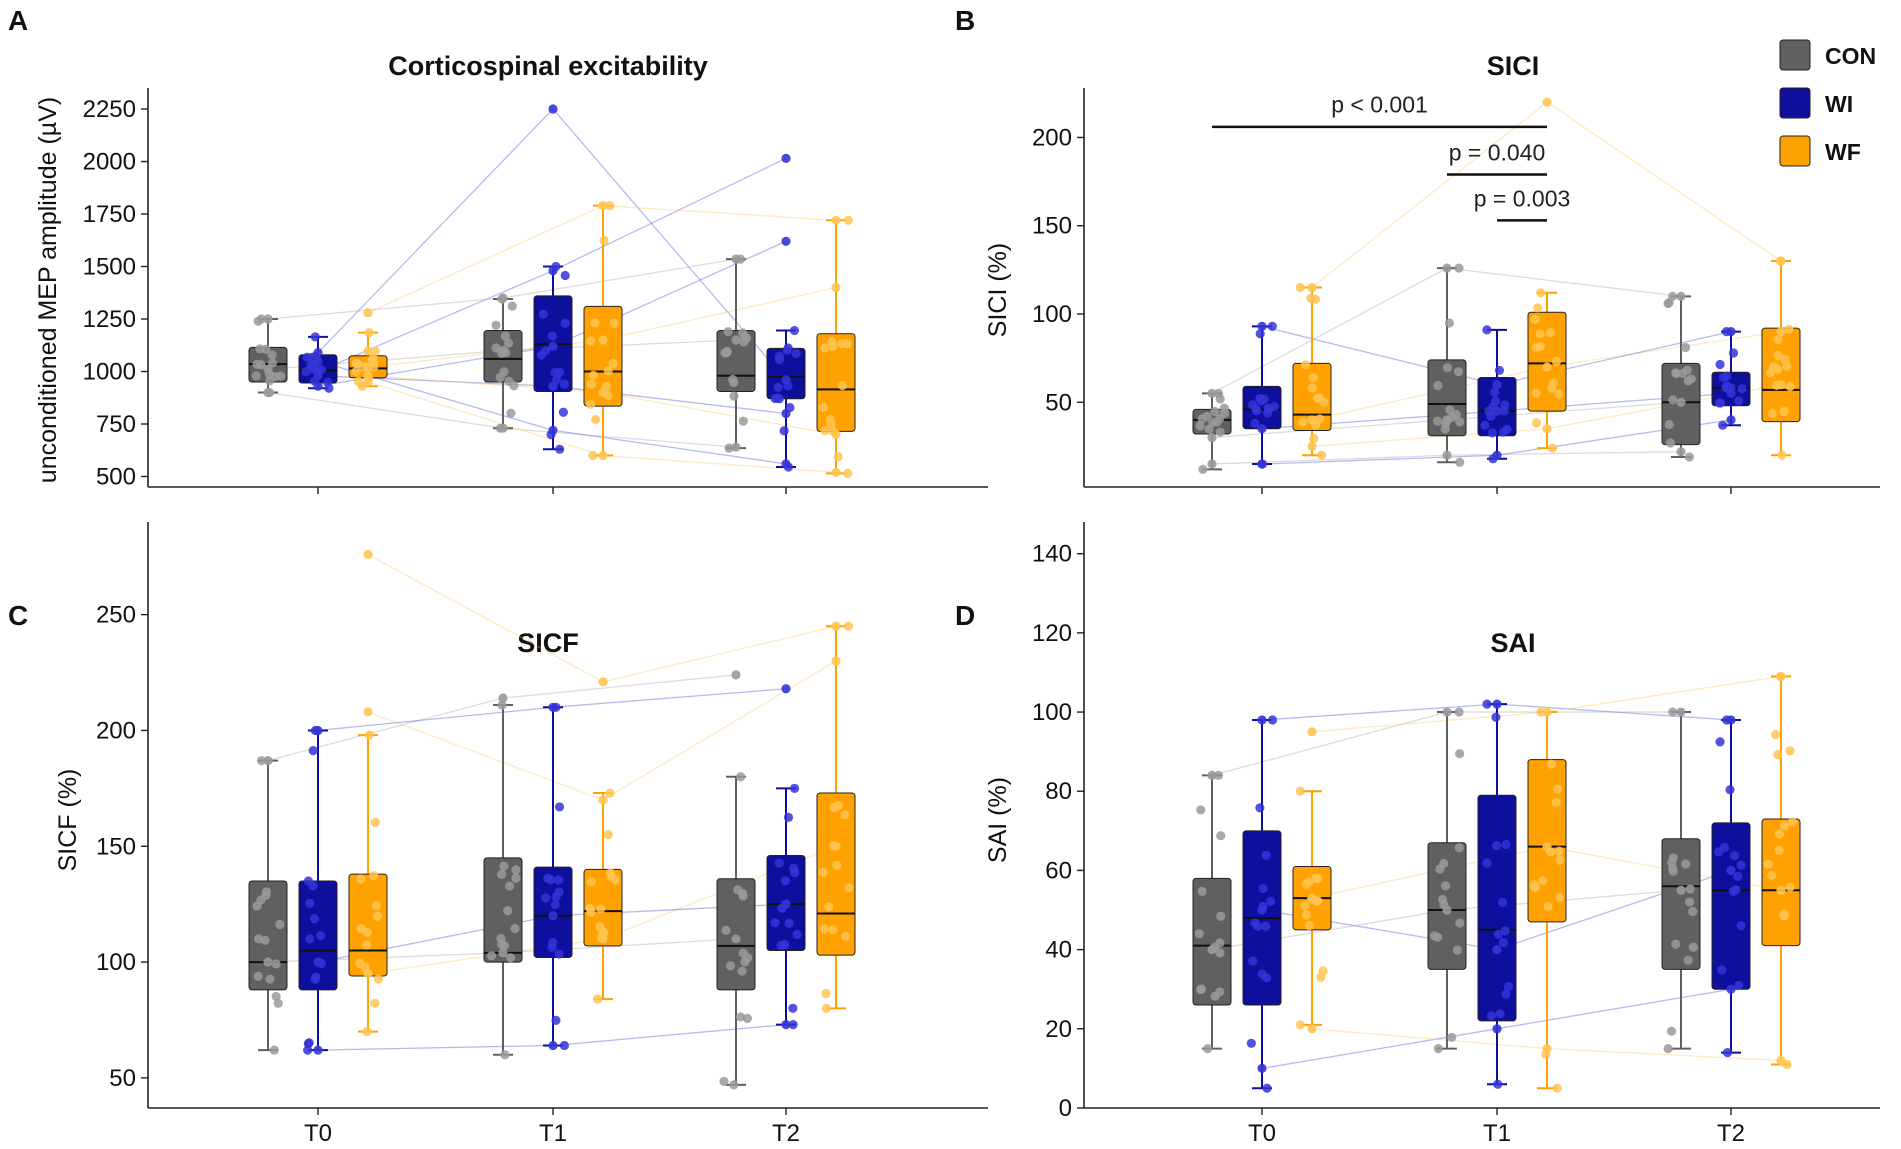  What do you see at coordinates (318, 890) in the screenshot?
I see `box-wi-t0` at bounding box center [318, 890].